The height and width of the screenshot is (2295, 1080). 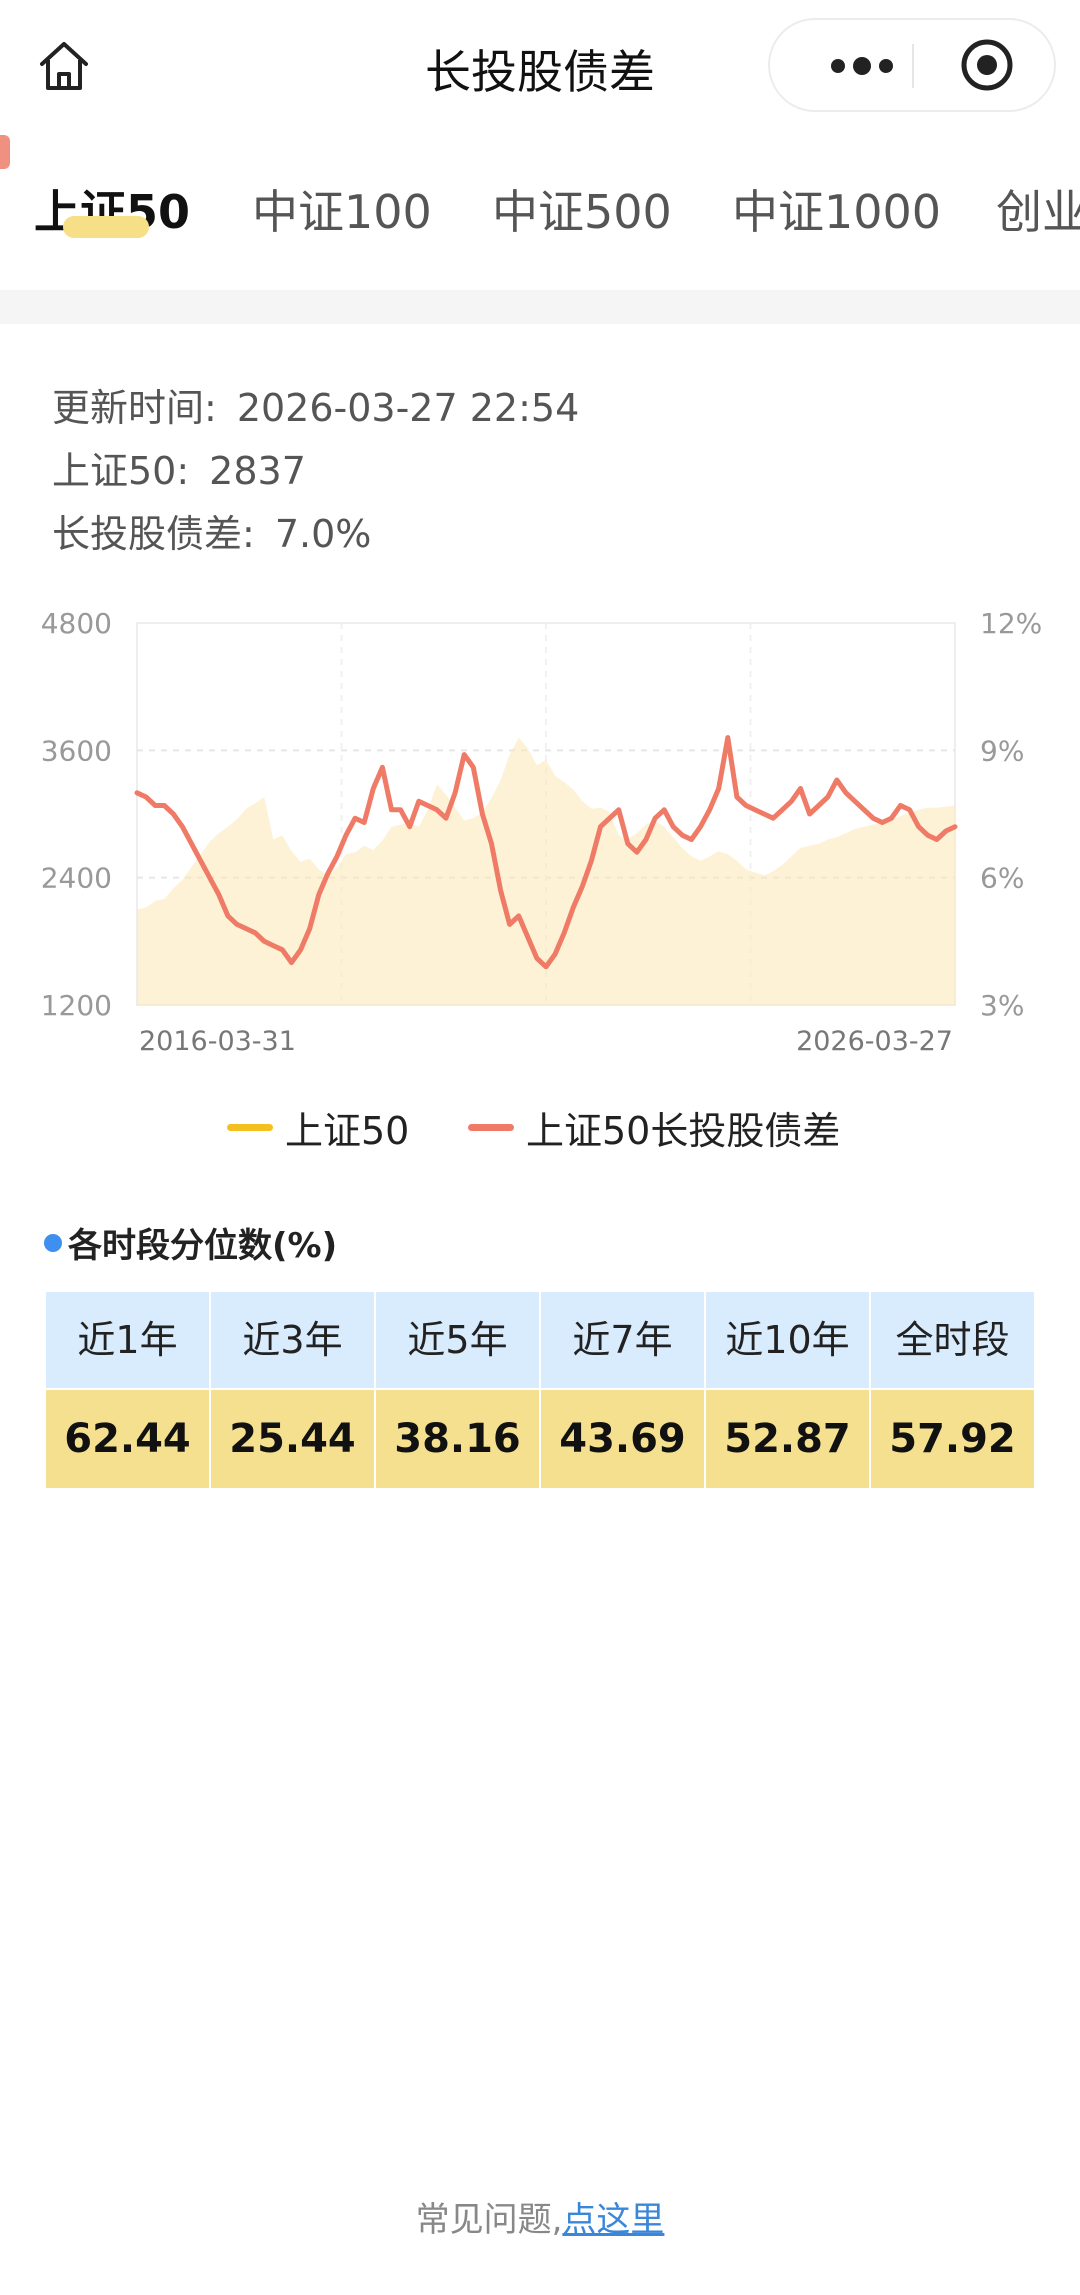 I want to click on index-tabs: 上证50 中证100 中证500 中证1000 创业, so click(x=540, y=225).